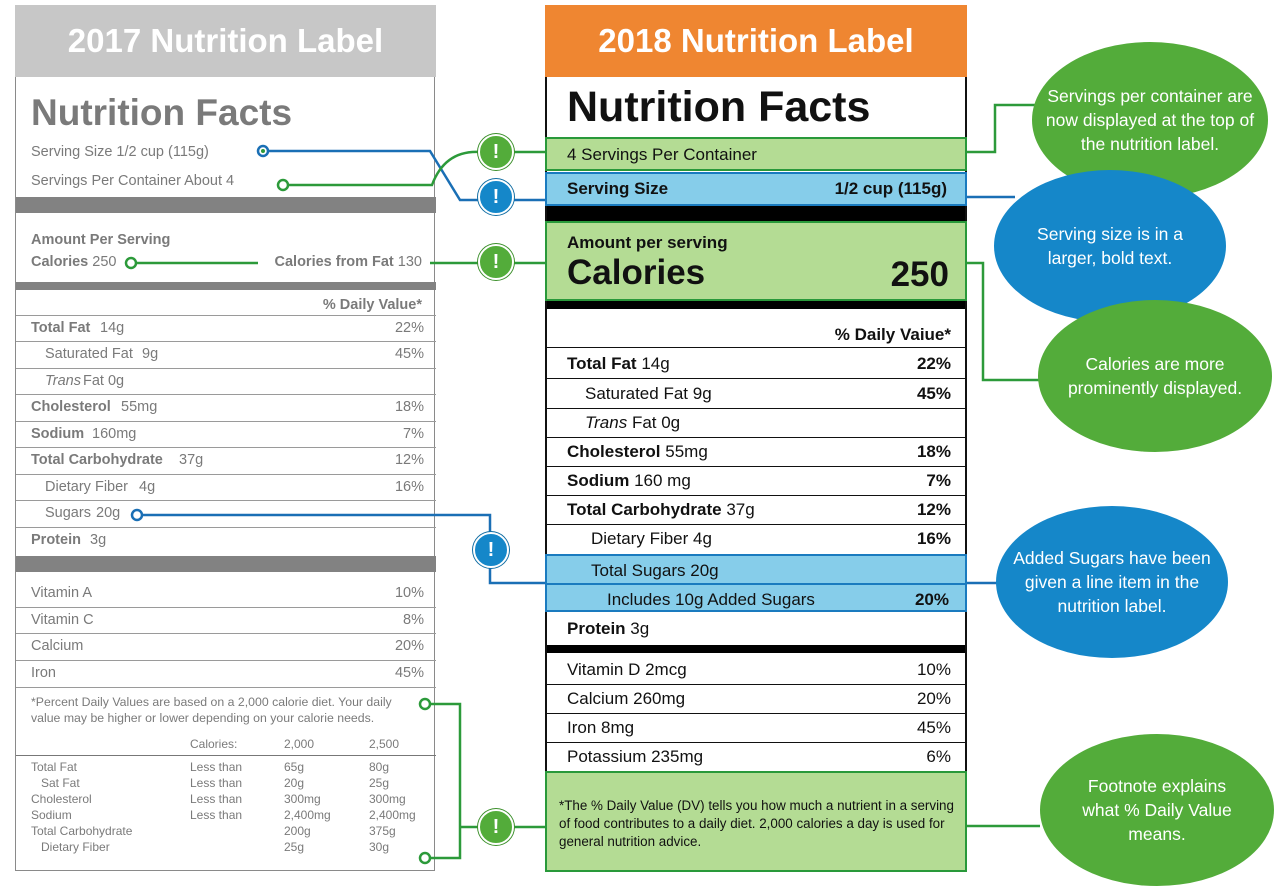 Image resolution: width=1280 pixels, height=888 pixels. What do you see at coordinates (768, 393) in the screenshot?
I see `new-row-saturated-fat: Saturated Fat 9g 45%` at bounding box center [768, 393].